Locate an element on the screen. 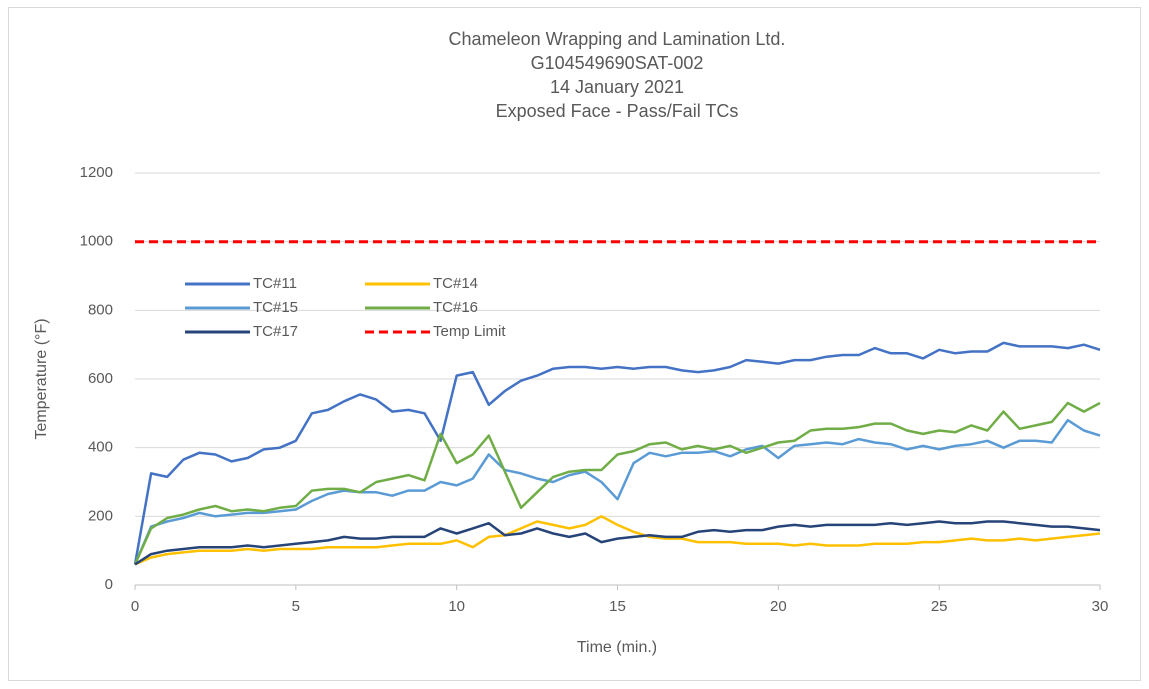 Image resolution: width=1149 pixels, height=689 pixels. x-tick-label: 15 is located at coordinates (617, 606).